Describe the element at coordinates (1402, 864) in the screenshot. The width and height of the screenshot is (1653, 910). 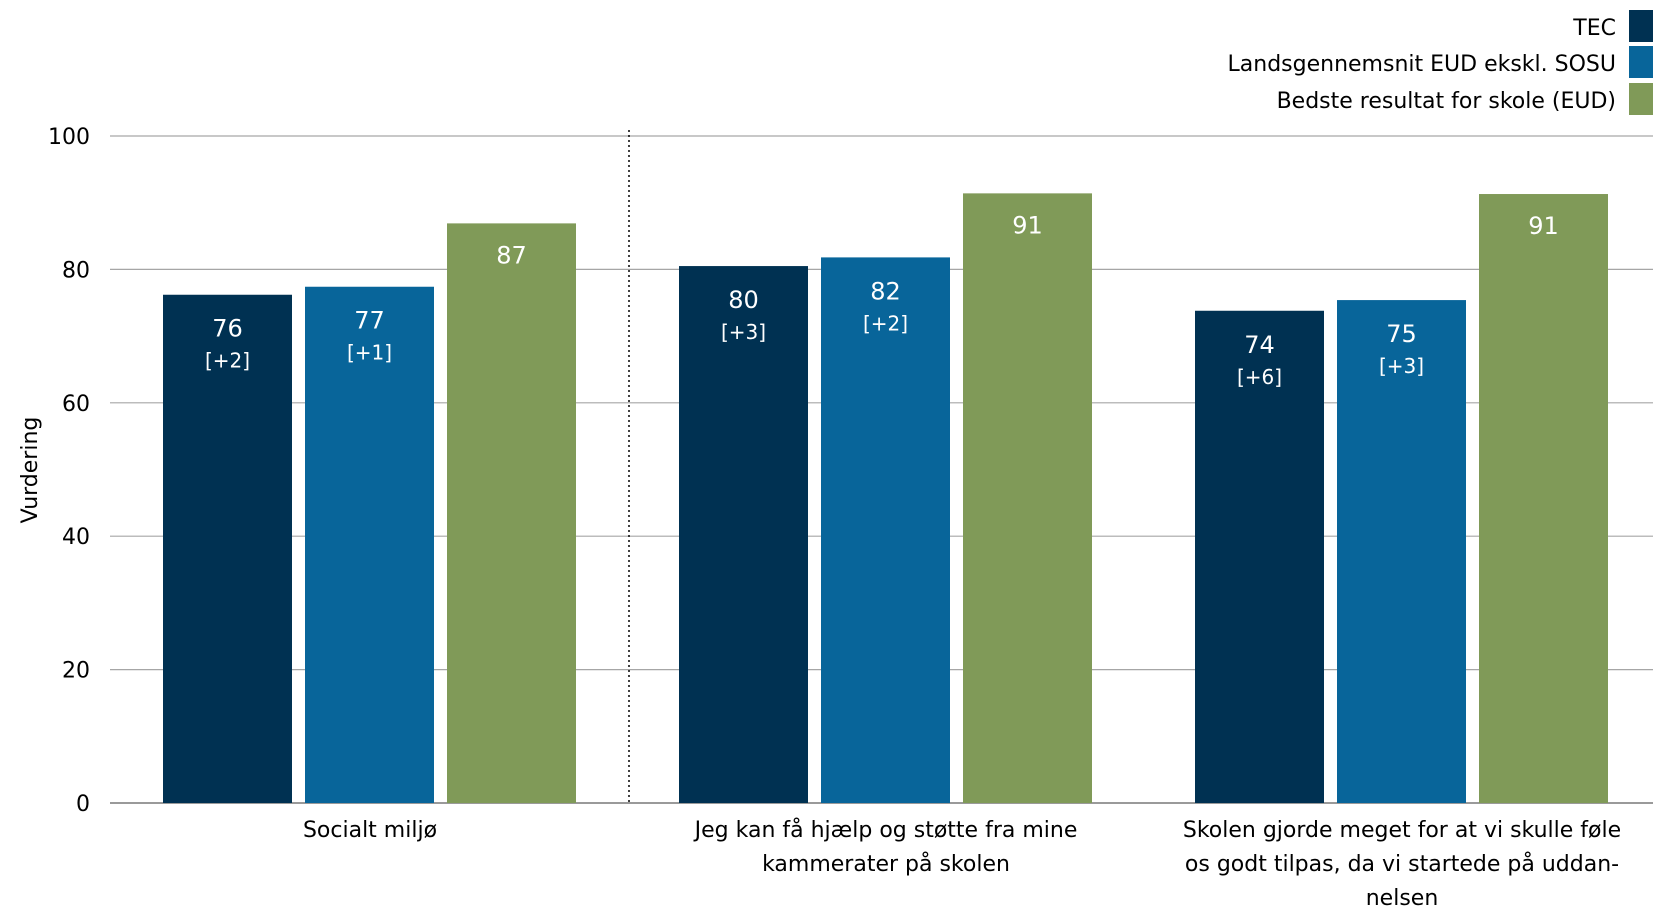
I see `x-category-label: os godt tilpas, da vi startede på uddan-` at that location.